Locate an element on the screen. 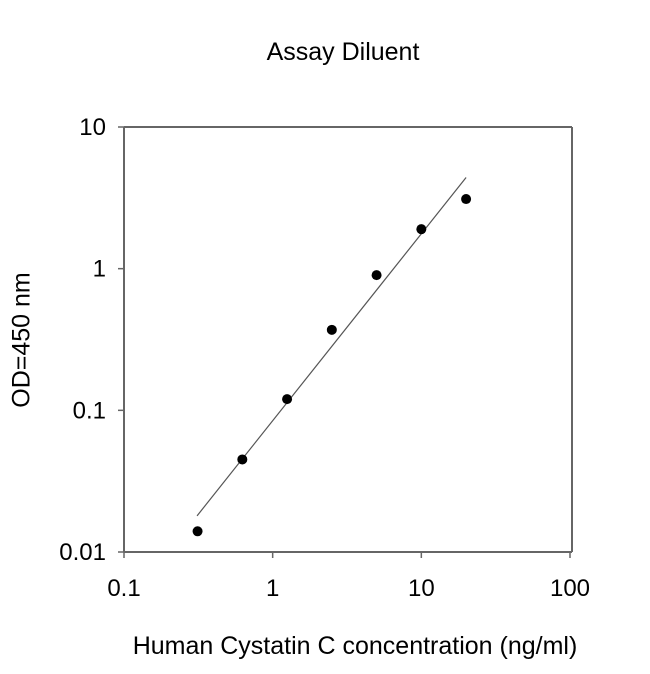 Image resolution: width=650 pixels, height=674 pixels. y-tick-label: 1 is located at coordinates (99, 269).